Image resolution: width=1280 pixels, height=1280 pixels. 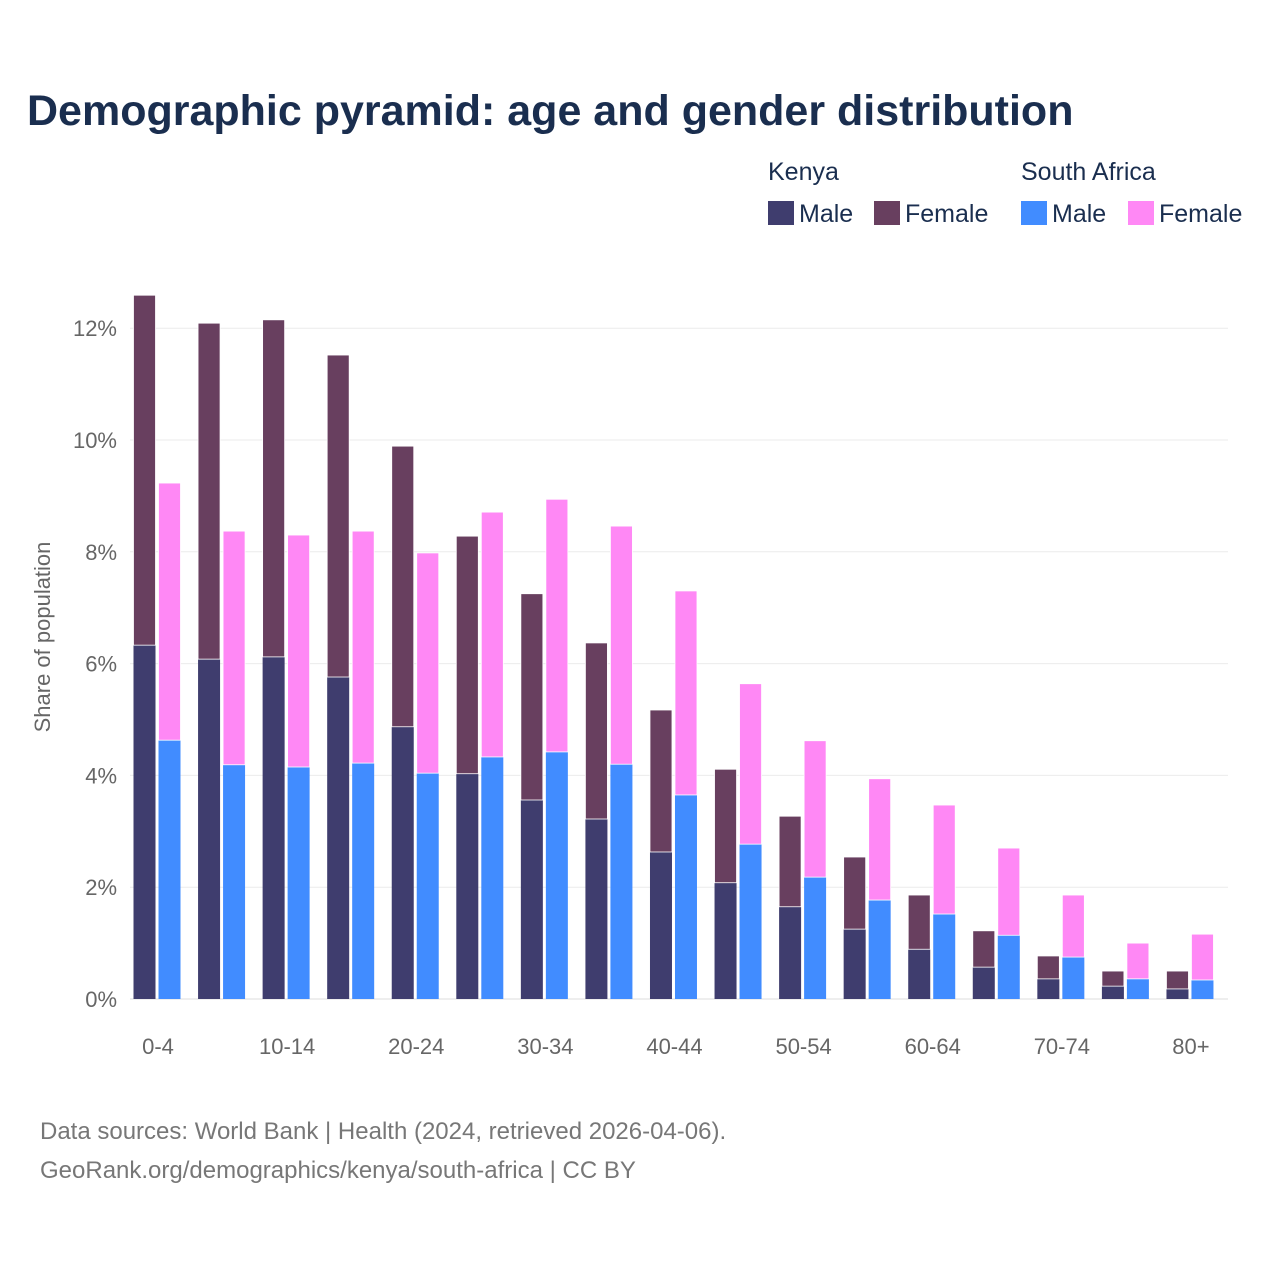 I want to click on bar-kenya-male-80+, so click(x=1177, y=993).